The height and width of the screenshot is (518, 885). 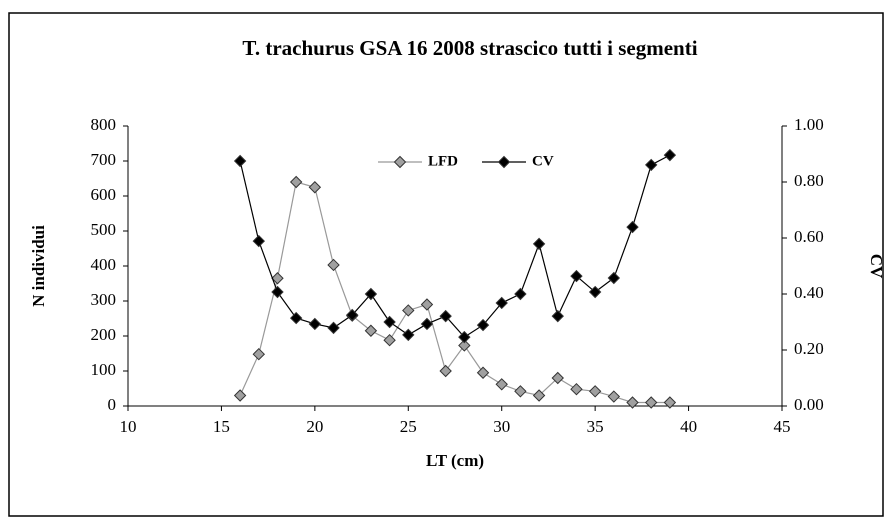 What do you see at coordinates (455, 460) in the screenshot?
I see `x-axis-label: LT (cm)` at bounding box center [455, 460].